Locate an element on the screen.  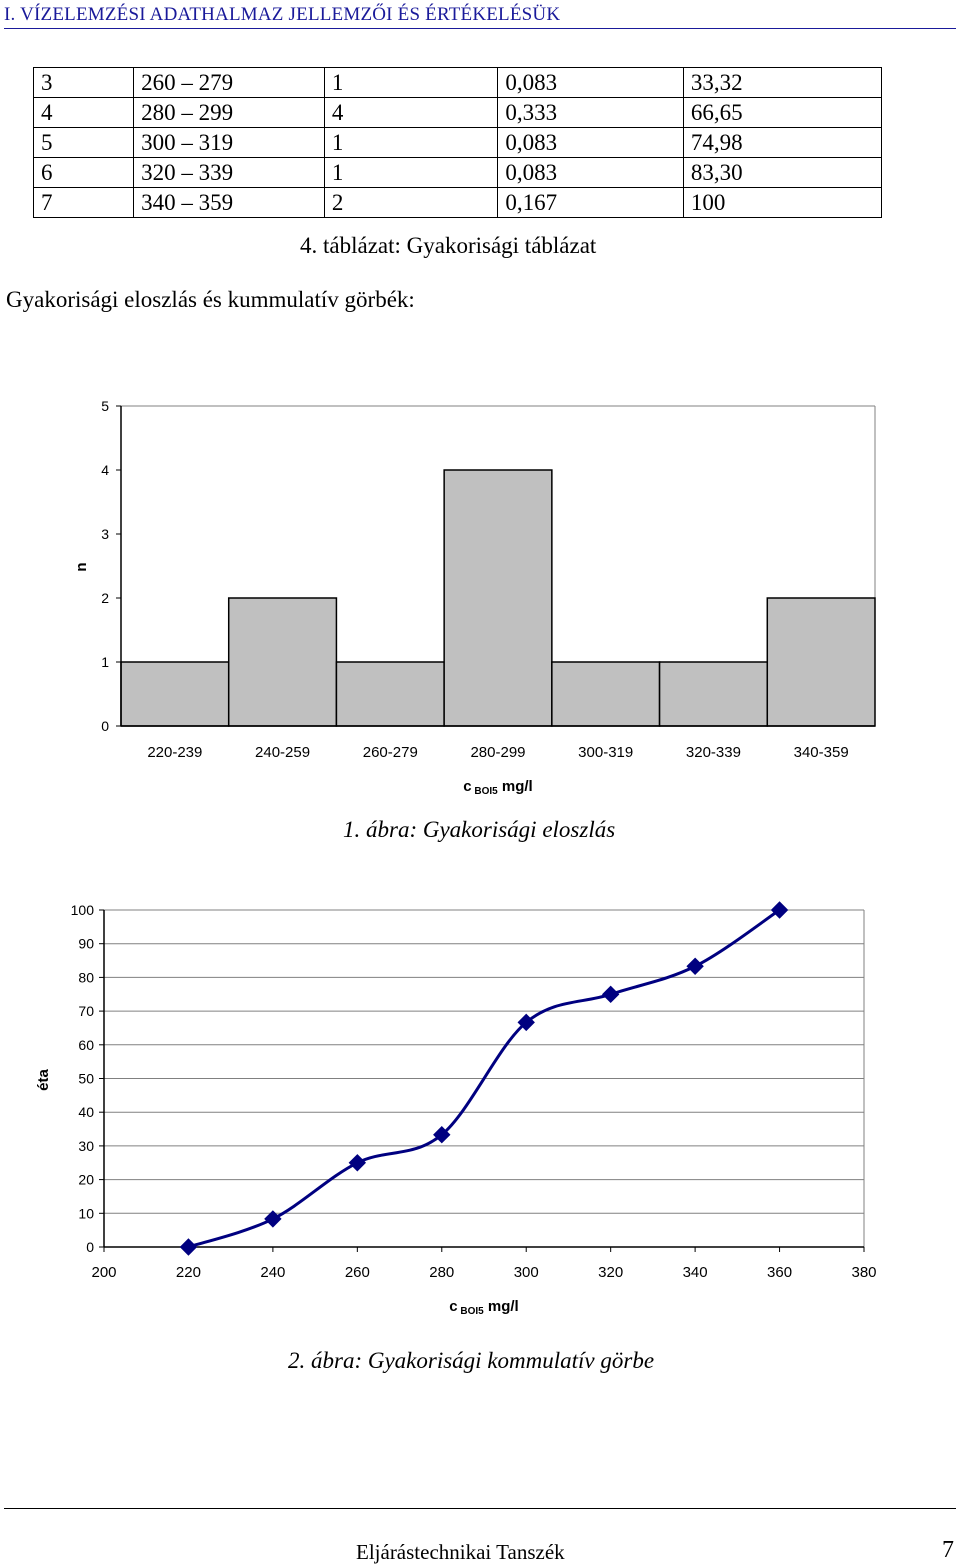
x-tick-label: 280-299 is located at coordinates (497, 752).